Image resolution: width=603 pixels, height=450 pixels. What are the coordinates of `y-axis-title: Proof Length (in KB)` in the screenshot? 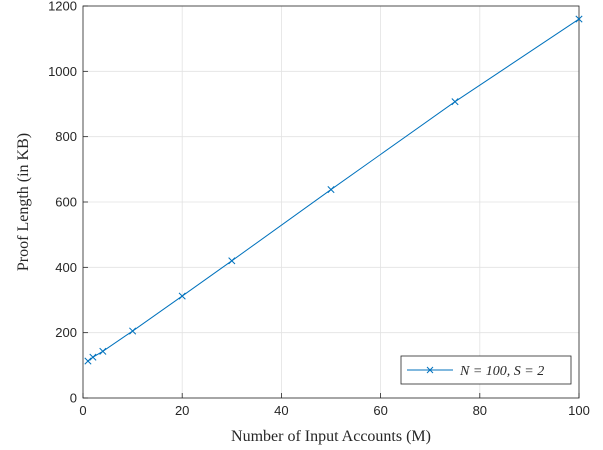 It's located at (23, 202).